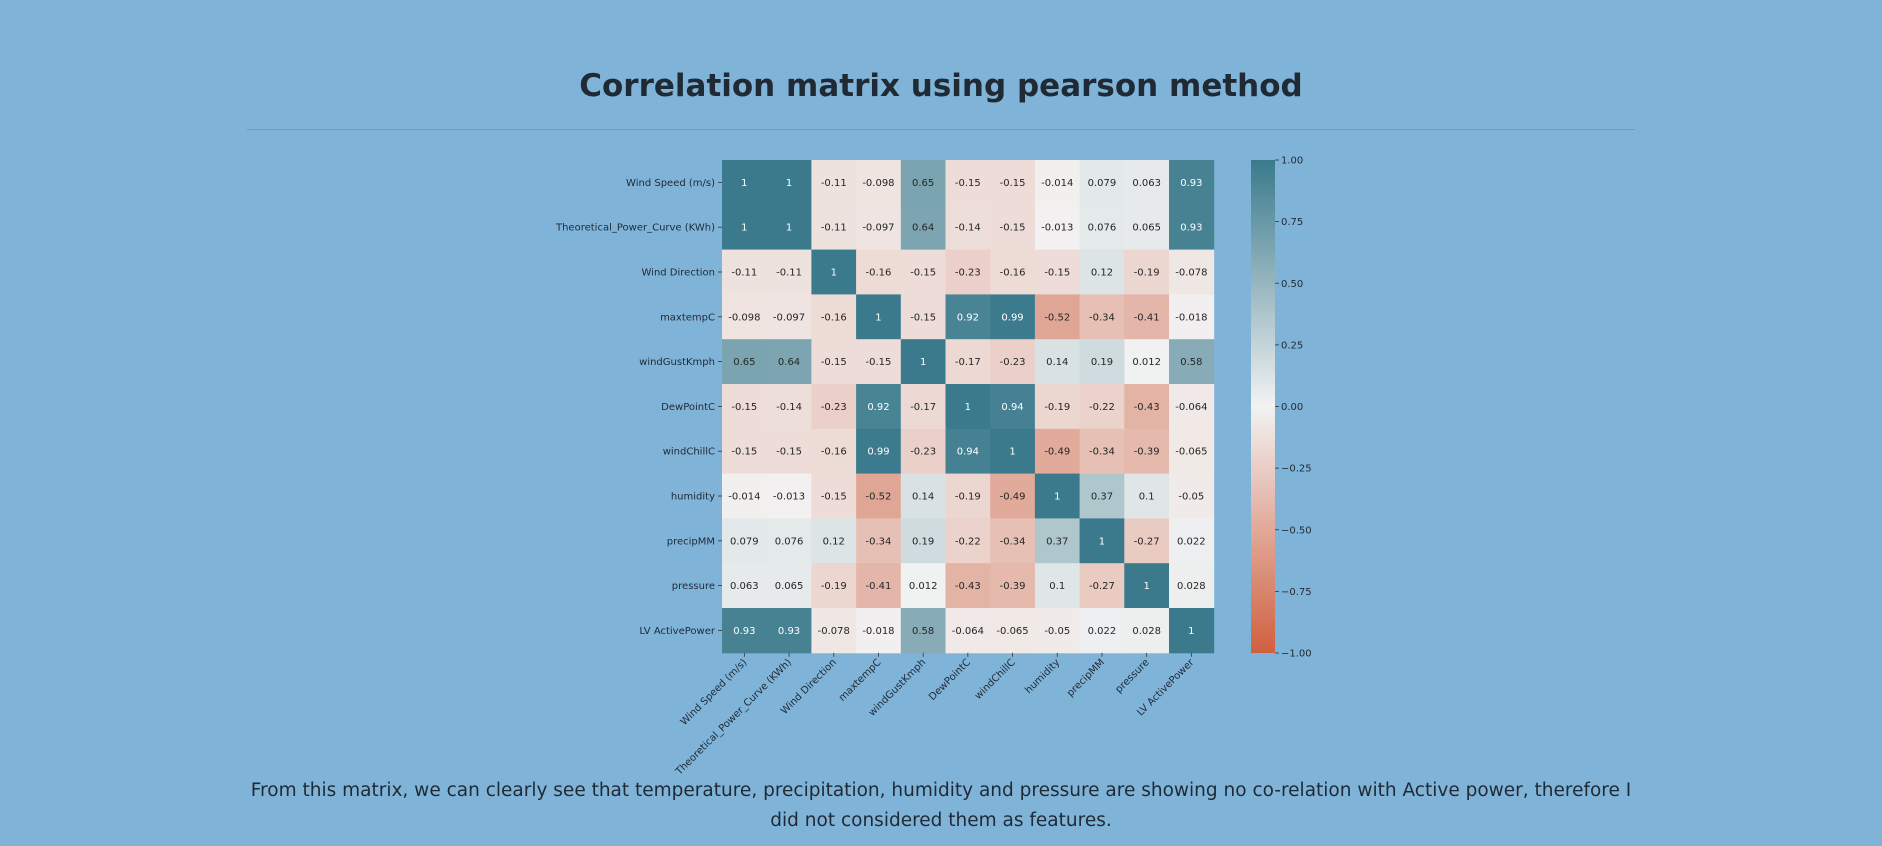 The image size is (1882, 846). I want to click on cell-value-label: -0.23, so click(1013, 362).